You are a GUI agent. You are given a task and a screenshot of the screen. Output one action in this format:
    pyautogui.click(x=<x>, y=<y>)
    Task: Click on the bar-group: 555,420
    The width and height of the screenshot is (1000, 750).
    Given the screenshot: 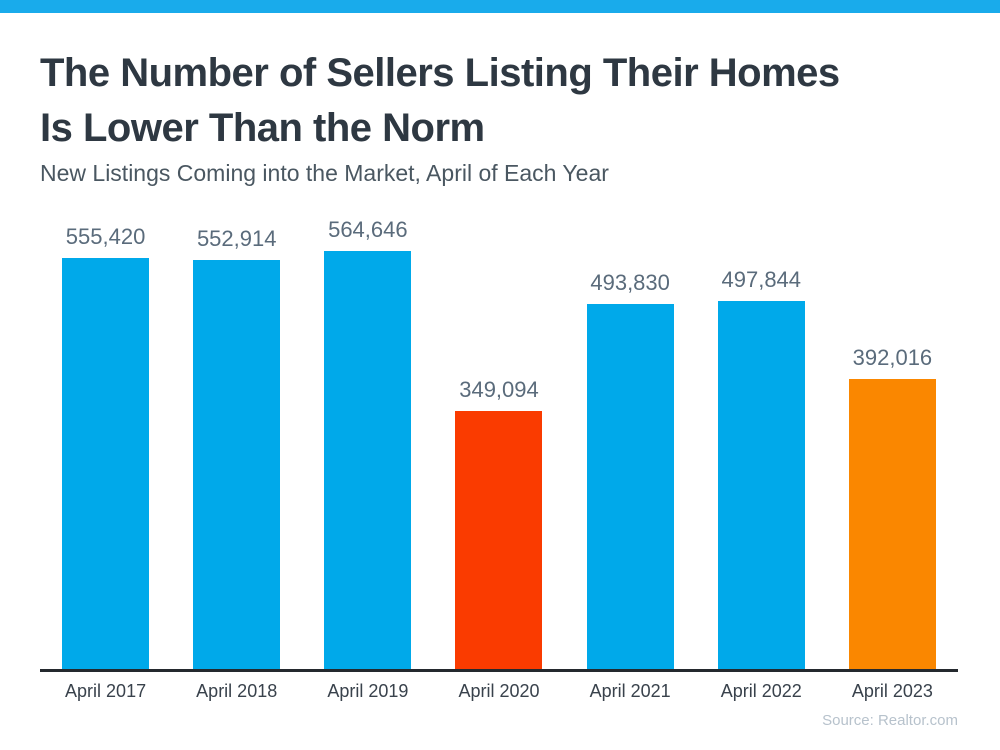 What is the action you would take?
    pyautogui.click(x=105, y=447)
    